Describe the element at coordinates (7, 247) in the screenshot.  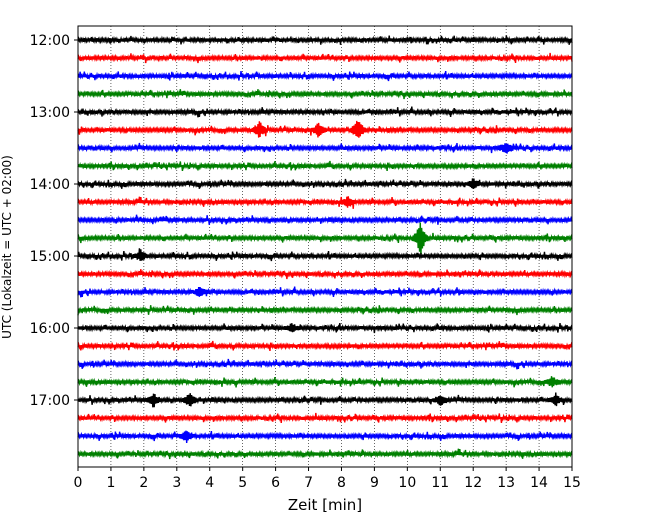
I see `y-axis-label: UTC (Lokalzeit = UTC + 02:00)` at that location.